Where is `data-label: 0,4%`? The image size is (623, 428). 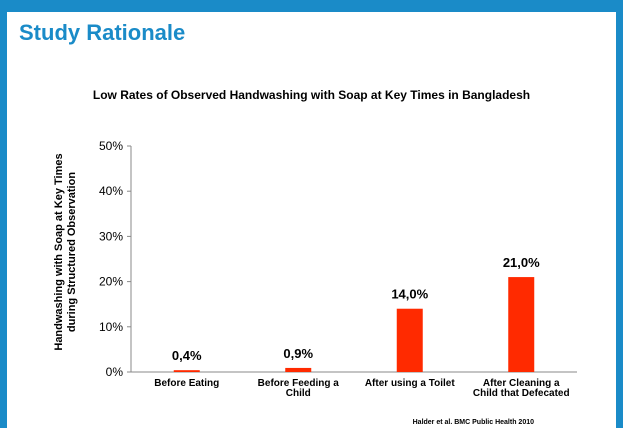
data-label: 0,4% is located at coordinates (187, 355).